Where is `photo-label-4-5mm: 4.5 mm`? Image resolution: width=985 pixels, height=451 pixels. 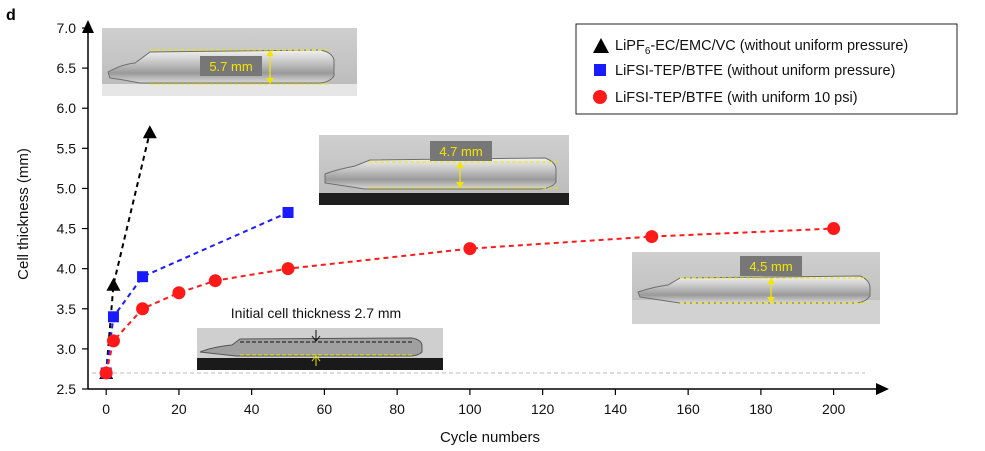 photo-label-4-5mm: 4.5 mm is located at coordinates (770, 266).